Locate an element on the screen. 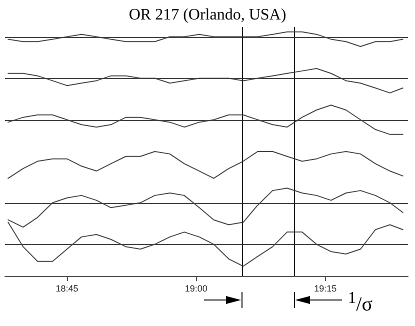  text: $^{1}$/σ is located at coordinates (360, 302).